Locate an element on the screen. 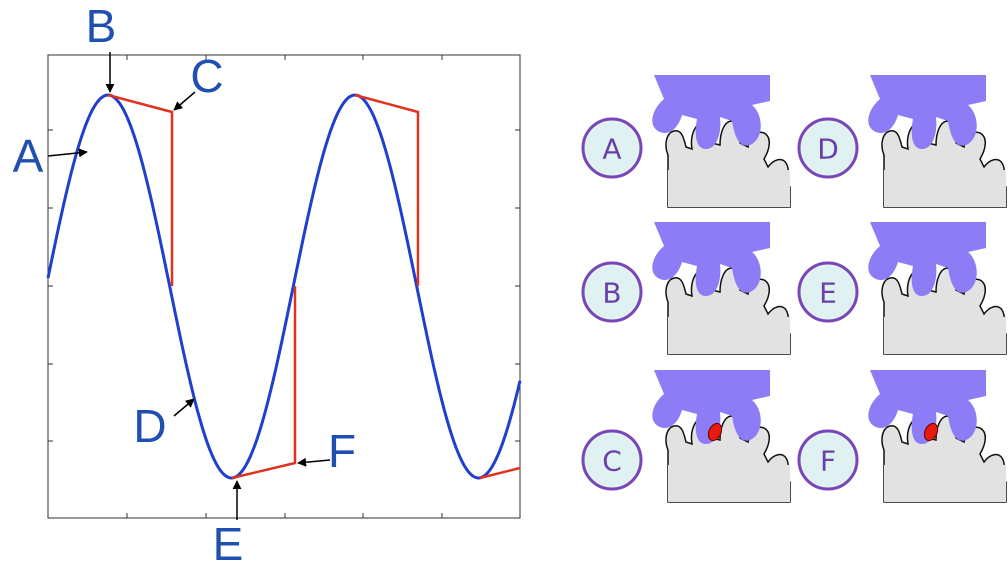 The height and width of the screenshot is (570, 1008). label-b: B is located at coordinates (101, 26).